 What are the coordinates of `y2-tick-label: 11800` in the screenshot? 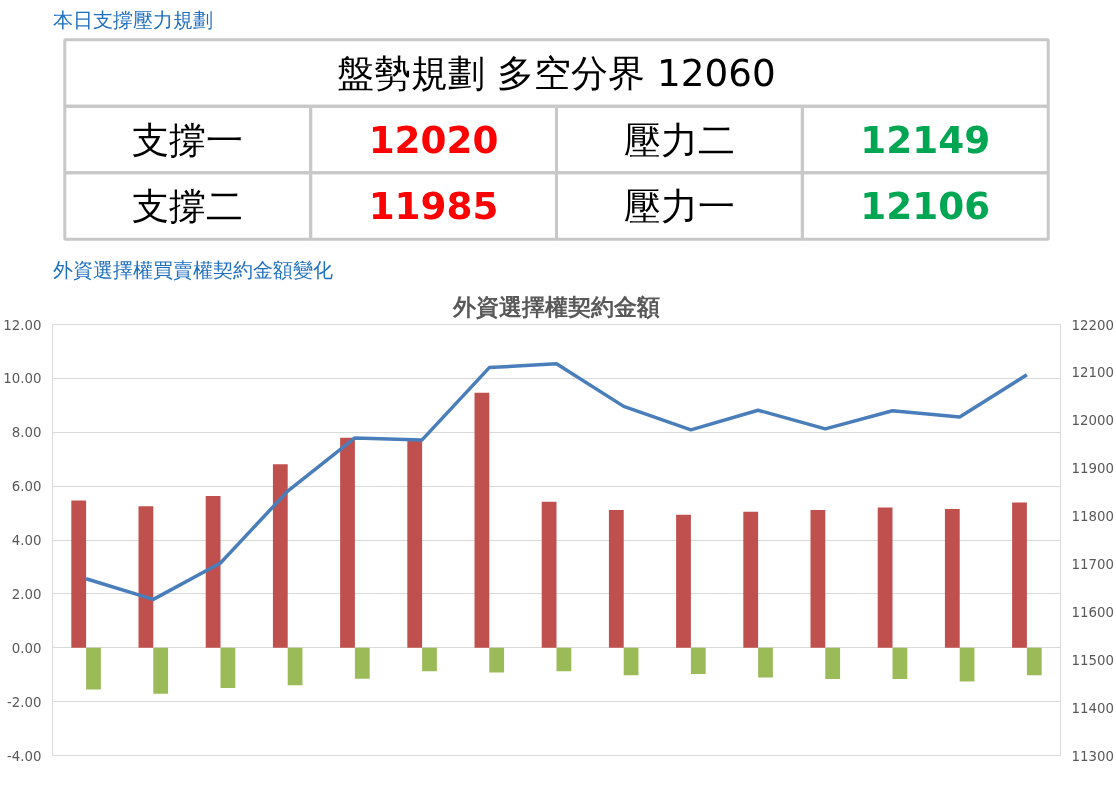 It's located at (1092, 517).